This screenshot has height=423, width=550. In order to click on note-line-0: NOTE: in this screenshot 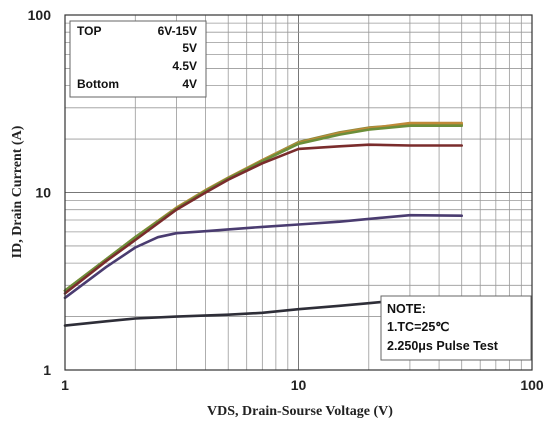, I will do `click(406, 309)`.